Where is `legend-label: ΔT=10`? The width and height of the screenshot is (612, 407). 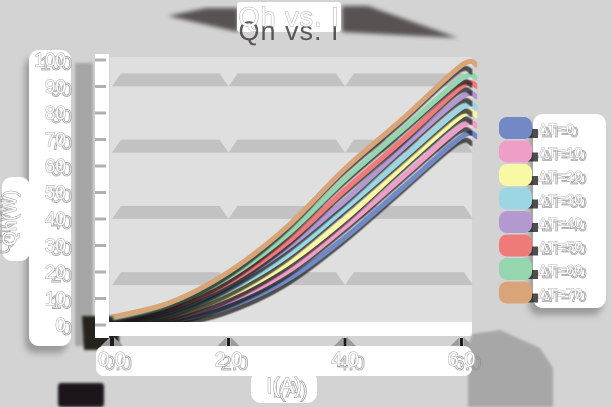 legend-label: ΔT=10 is located at coordinates (560, 153).